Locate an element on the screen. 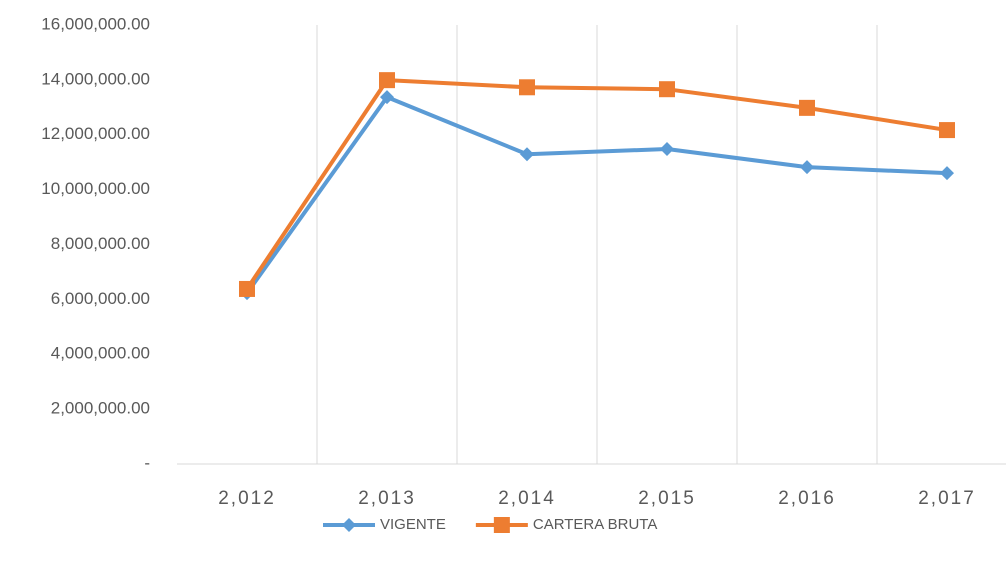  x-tick-label: 2,013 is located at coordinates (387, 498).